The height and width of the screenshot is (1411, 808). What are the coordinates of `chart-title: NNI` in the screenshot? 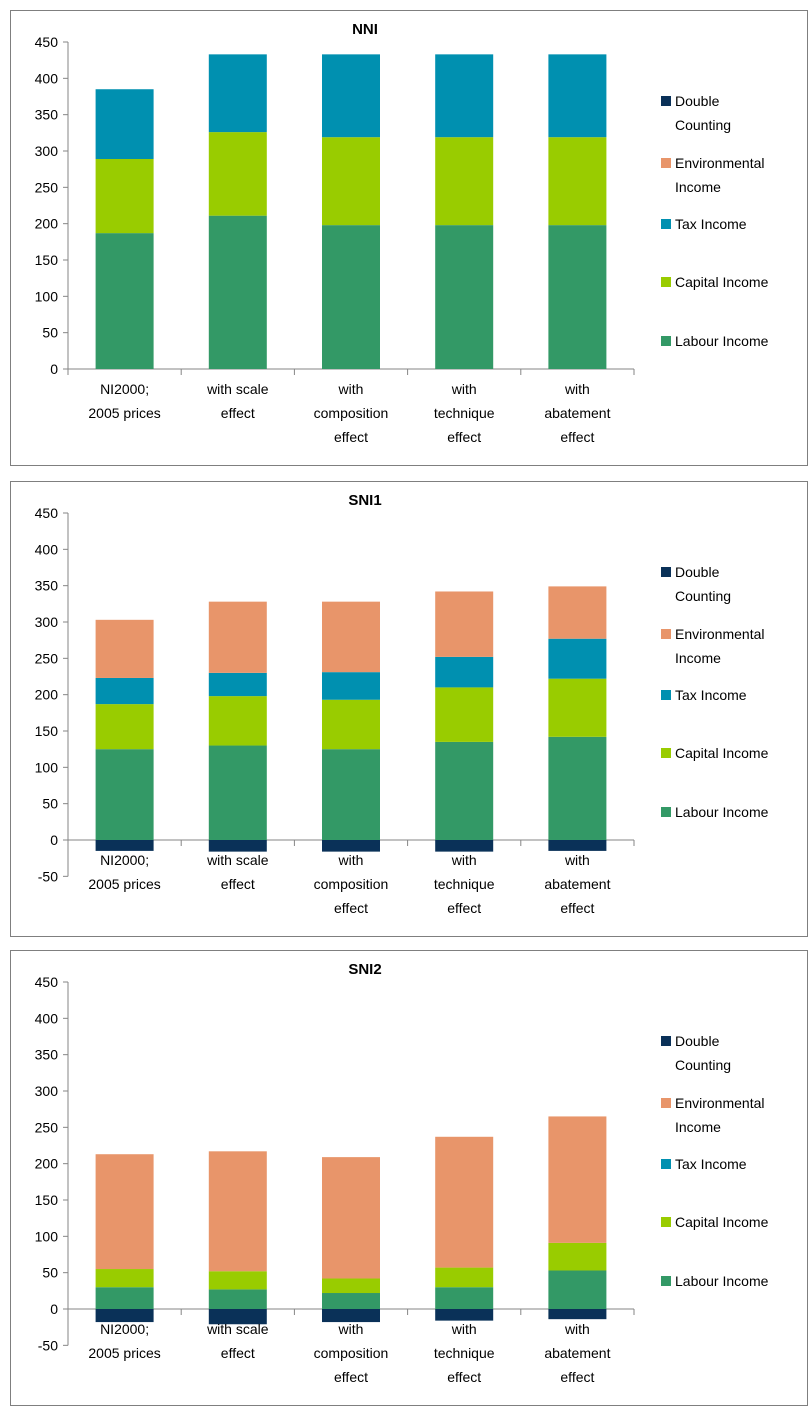 It's located at (365, 29).